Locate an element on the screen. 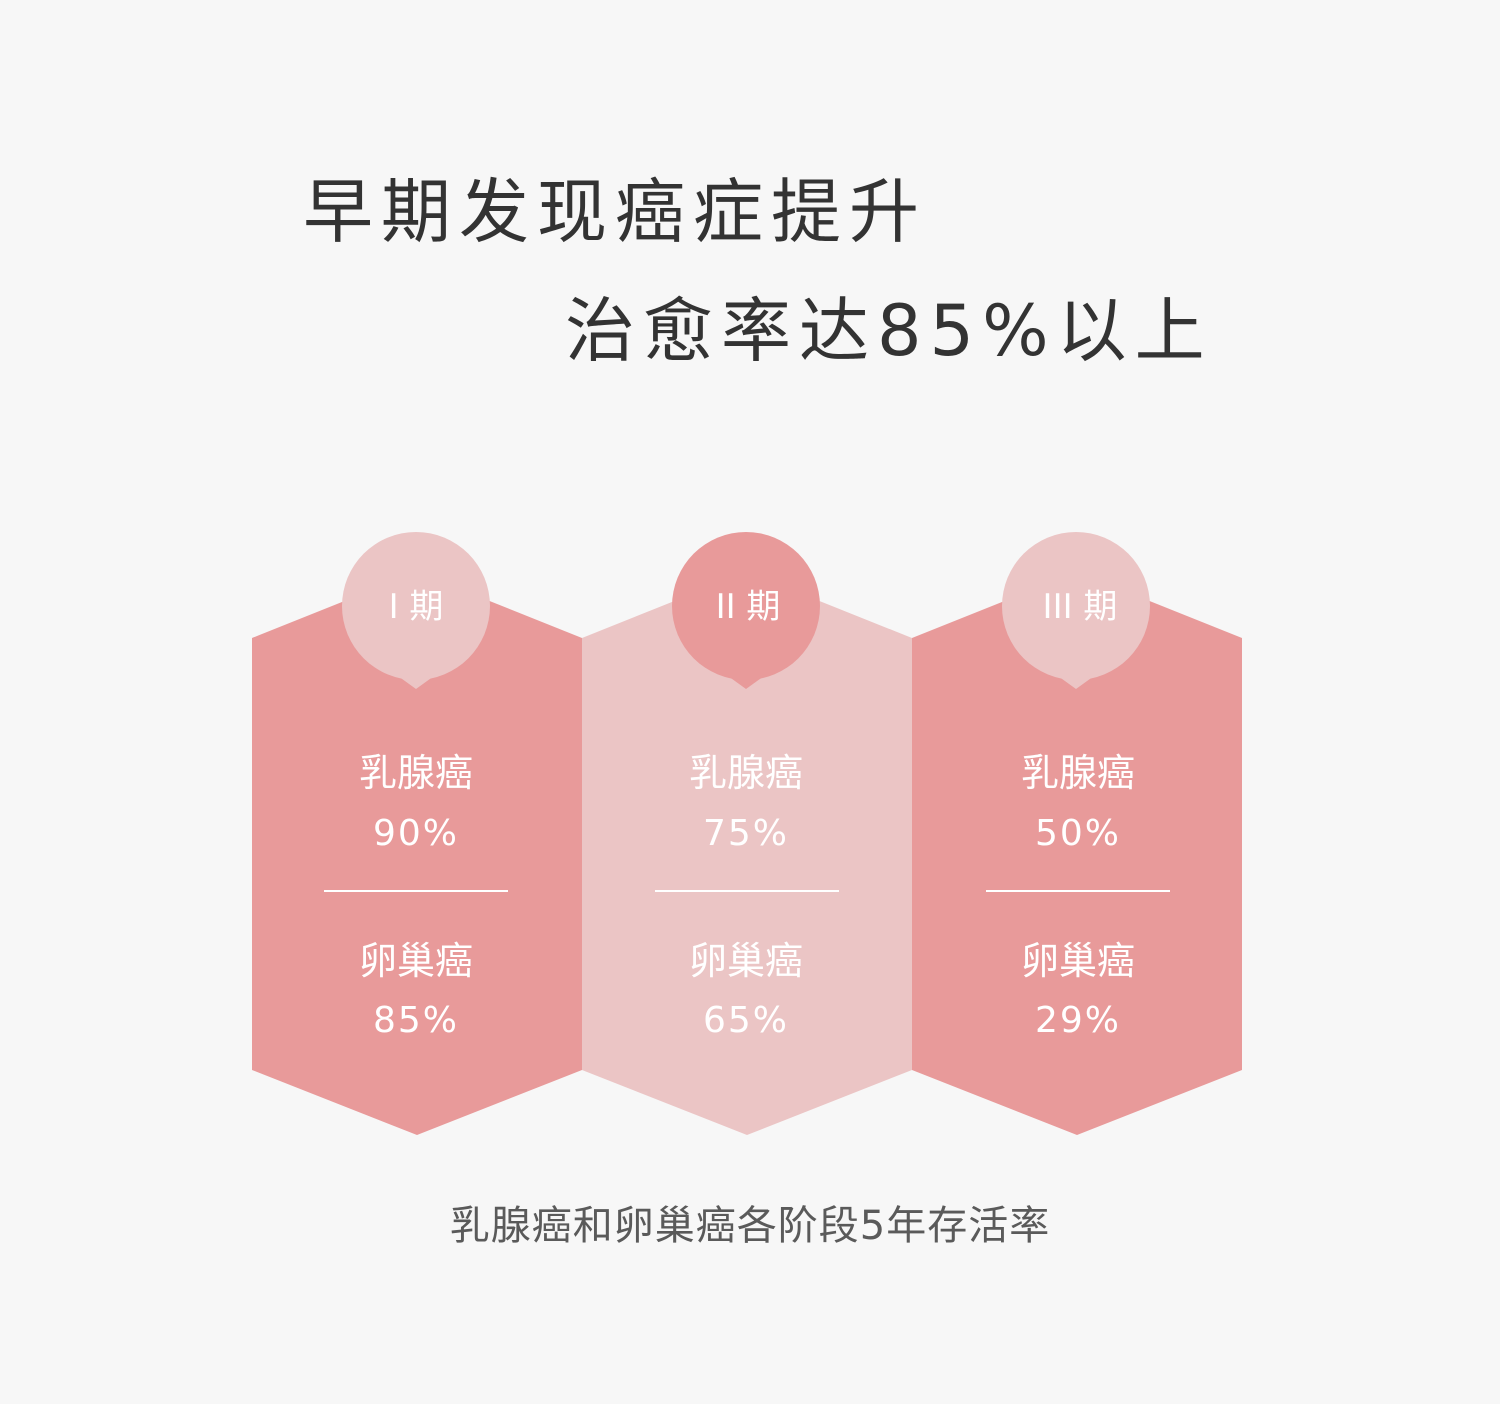 The width and height of the screenshot is (1500, 1404). stage-1-ovarian-label: 卵巢癌 is located at coordinates (416, 961).